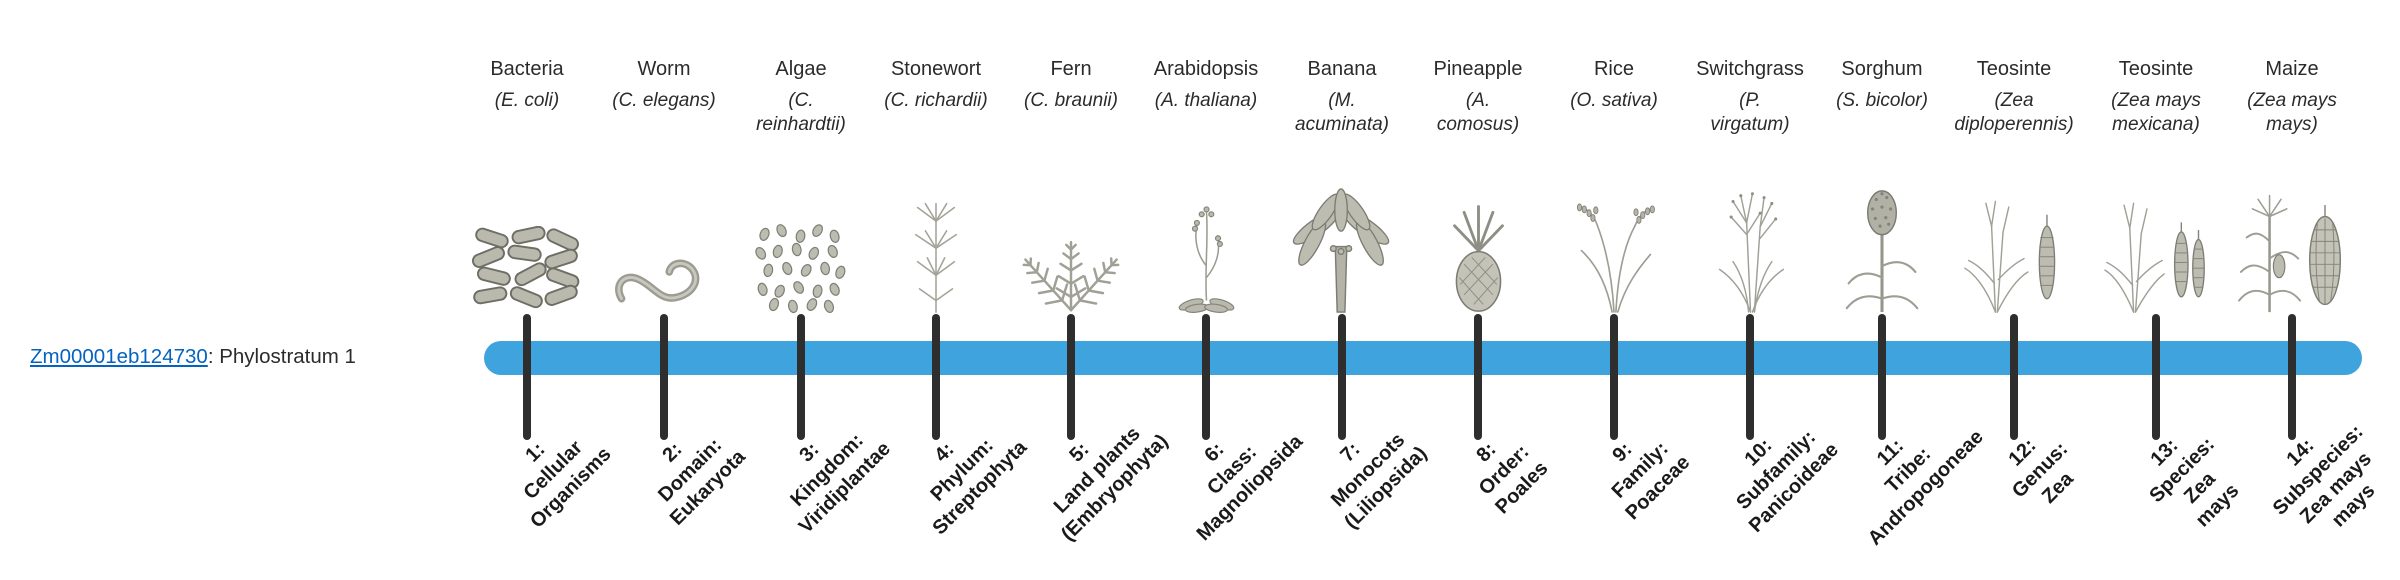 The image size is (2400, 580). I want to click on organism-column-sorghum: Sorghum (S. bicolor), so click(1897, 290).